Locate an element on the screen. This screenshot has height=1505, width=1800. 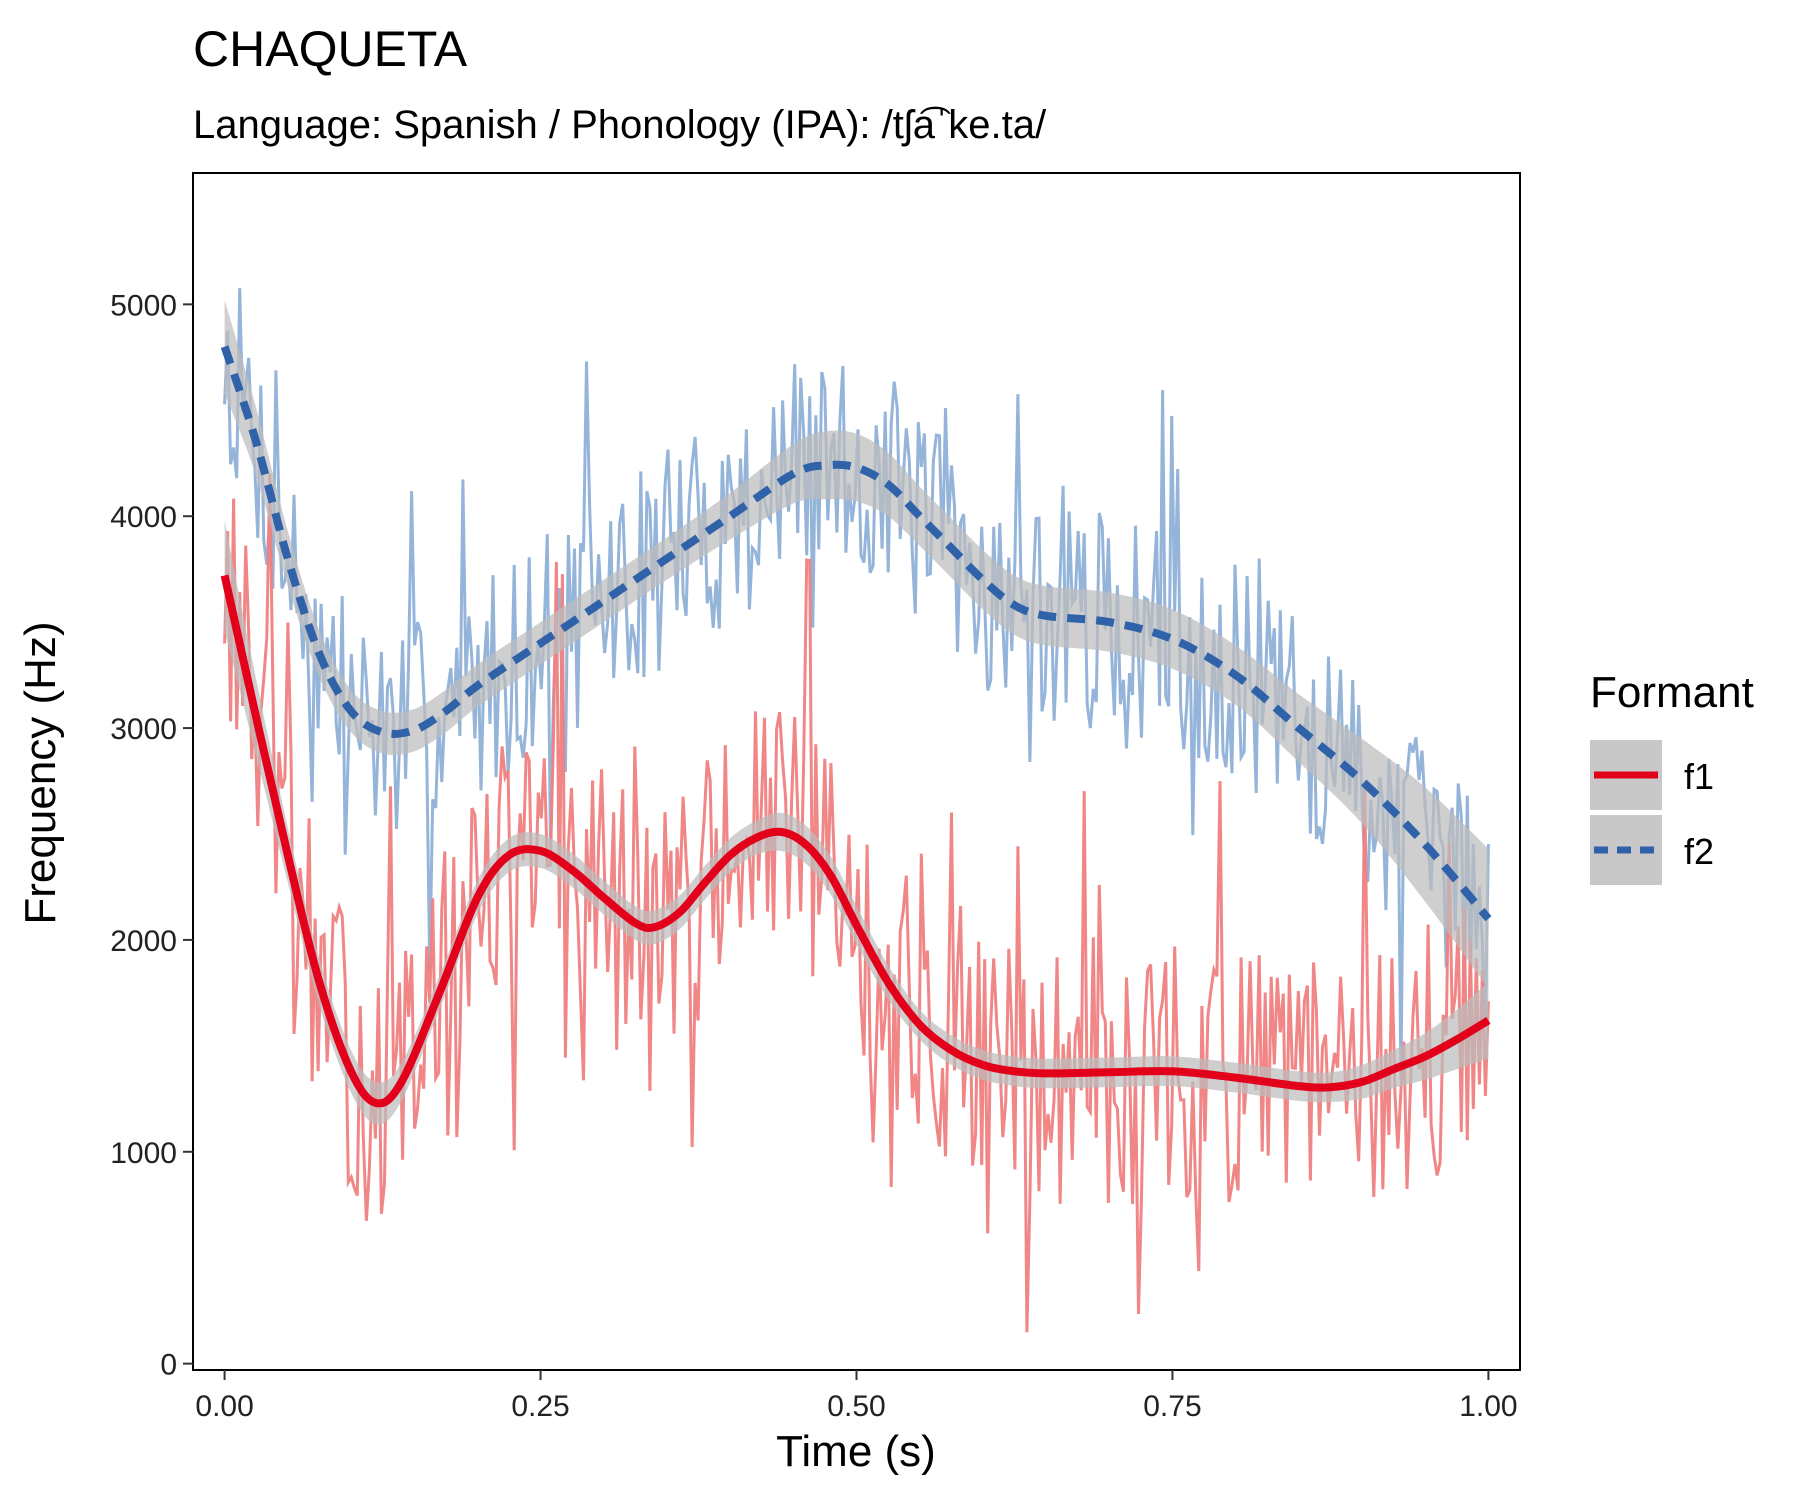
y-tick-label: 2000 is located at coordinates (143, 941).